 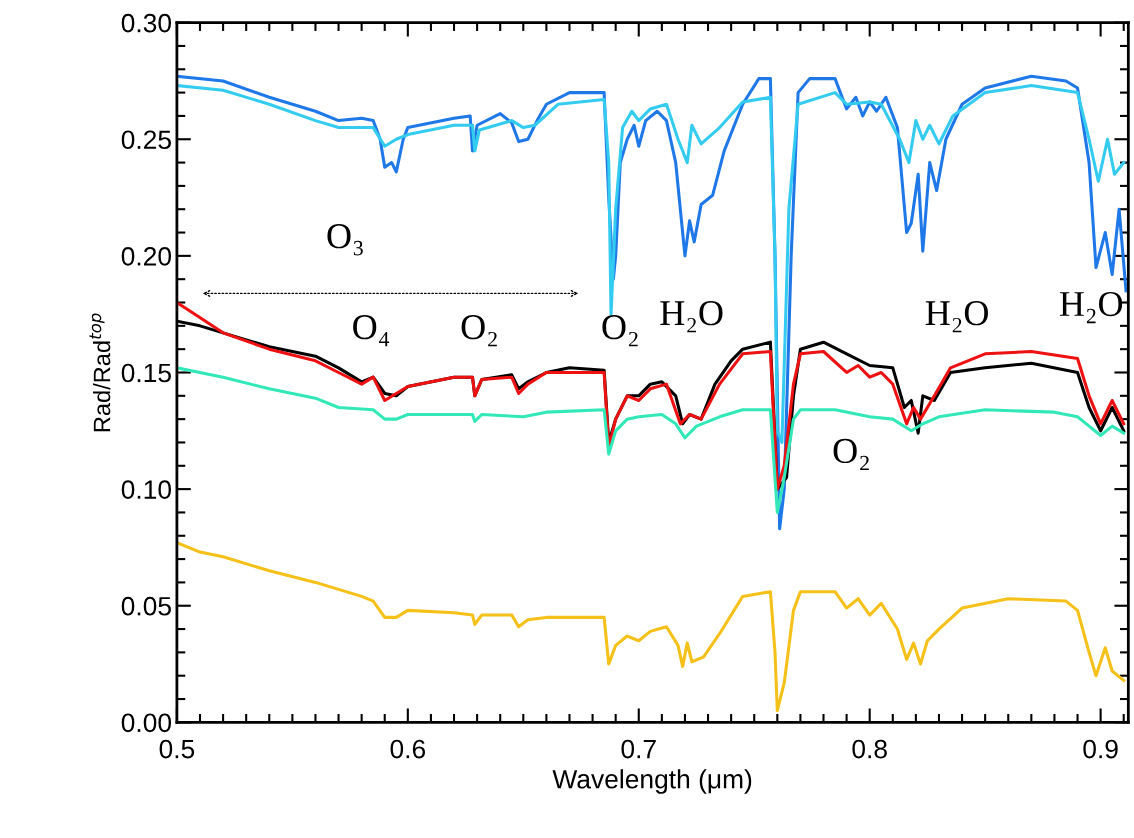 What do you see at coordinates (146, 23) in the screenshot?
I see `y-tick-label: 0.30` at bounding box center [146, 23].